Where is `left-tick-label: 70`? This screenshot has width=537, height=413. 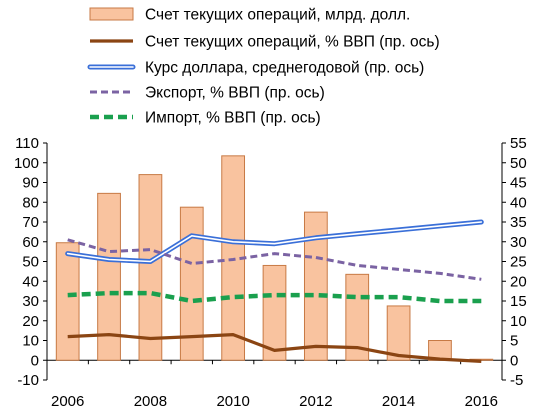
left-tick-label: 70 is located at coordinates (30, 222).